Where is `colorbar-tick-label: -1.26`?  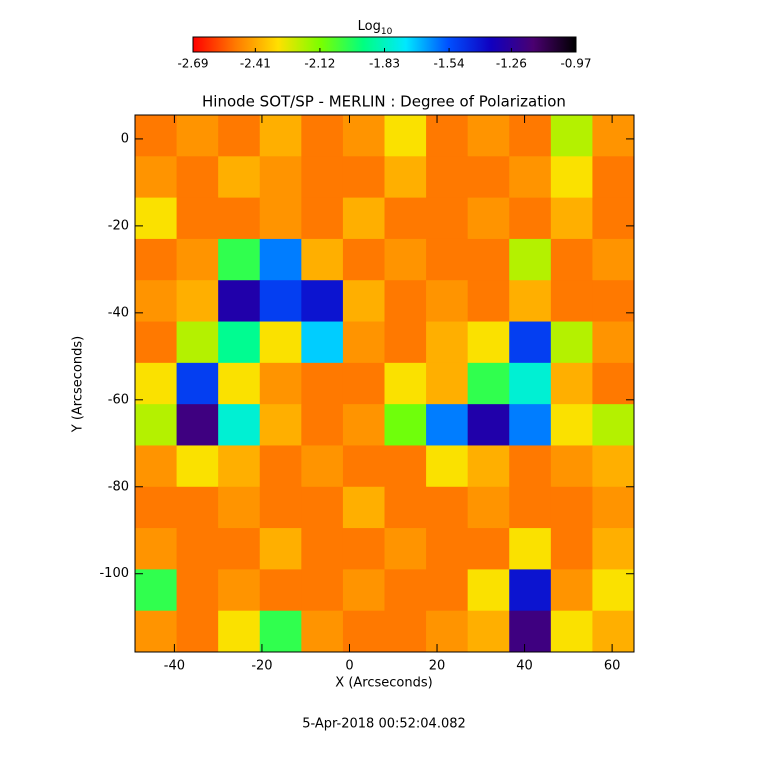
colorbar-tick-label: -1.26 is located at coordinates (511, 64).